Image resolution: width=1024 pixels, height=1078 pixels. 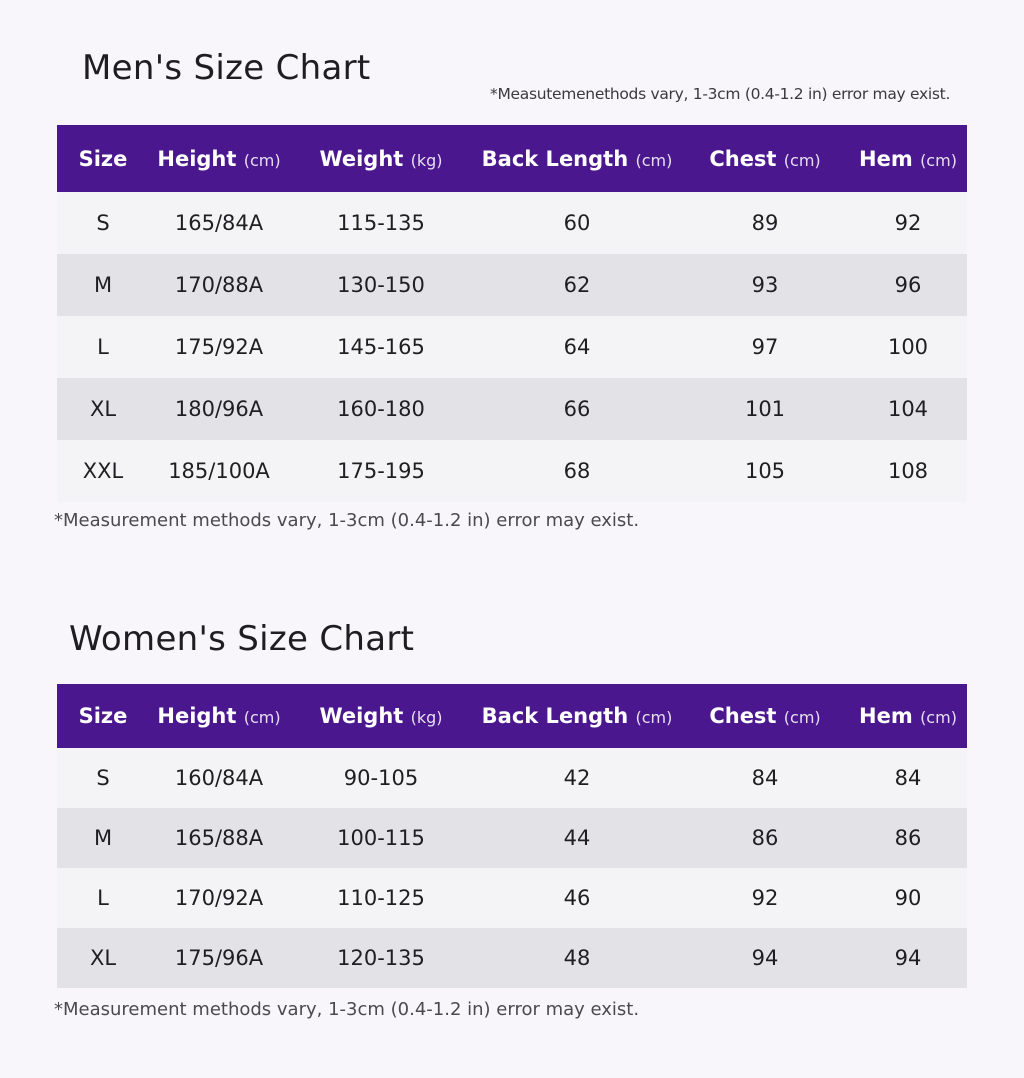 I want to click on cell-size: S, so click(x=103, y=223).